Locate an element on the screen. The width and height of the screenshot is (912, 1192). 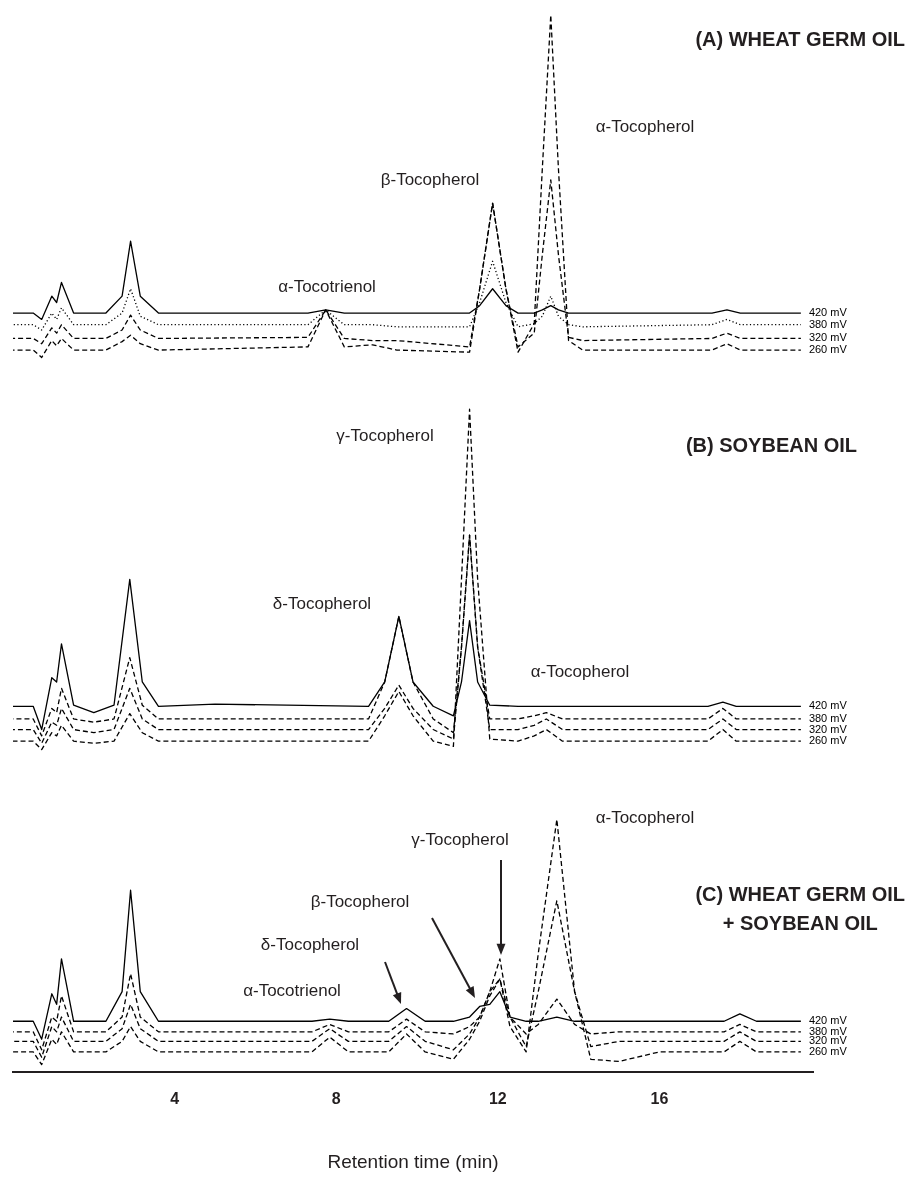
x-tick-label: 16 is located at coordinates (659, 1099).